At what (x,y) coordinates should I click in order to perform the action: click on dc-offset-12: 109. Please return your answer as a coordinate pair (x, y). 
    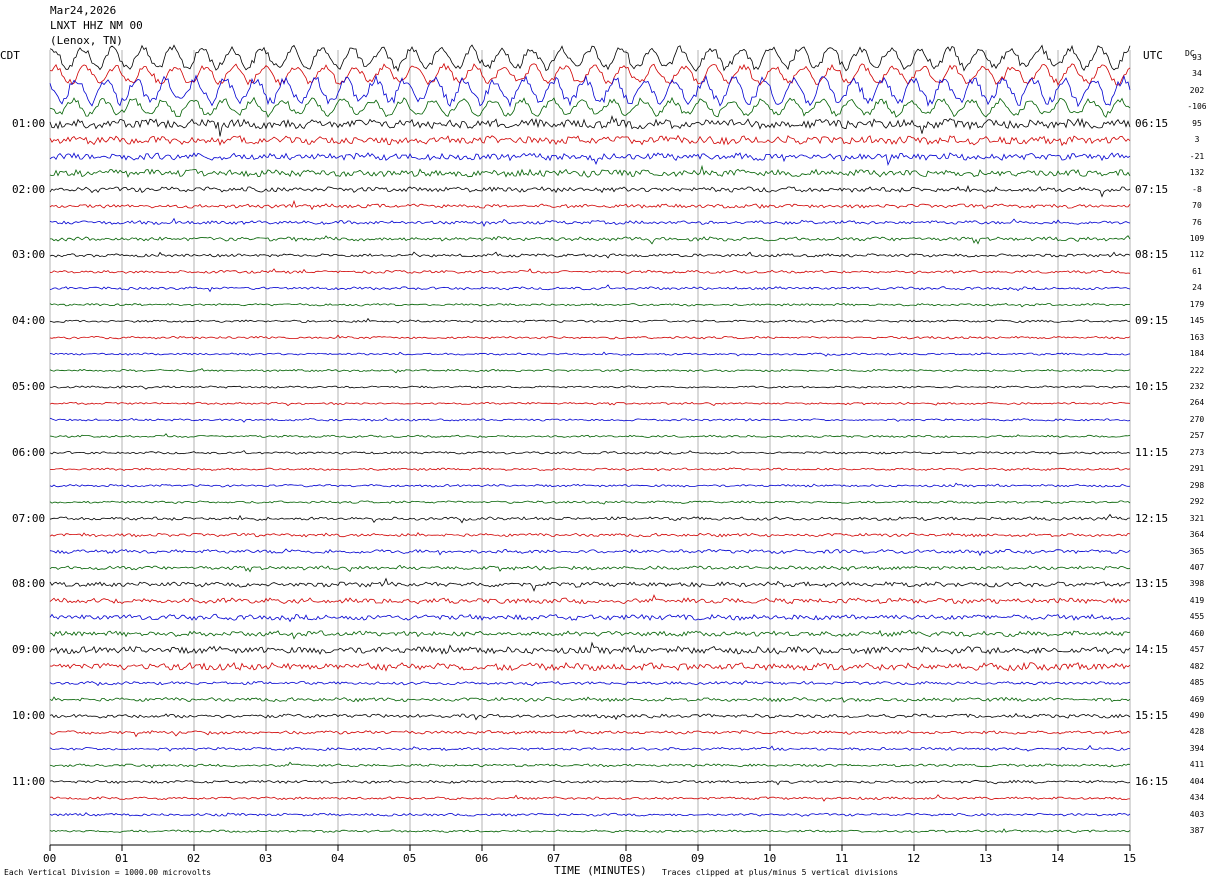
    Looking at the image, I should click on (1197, 238).